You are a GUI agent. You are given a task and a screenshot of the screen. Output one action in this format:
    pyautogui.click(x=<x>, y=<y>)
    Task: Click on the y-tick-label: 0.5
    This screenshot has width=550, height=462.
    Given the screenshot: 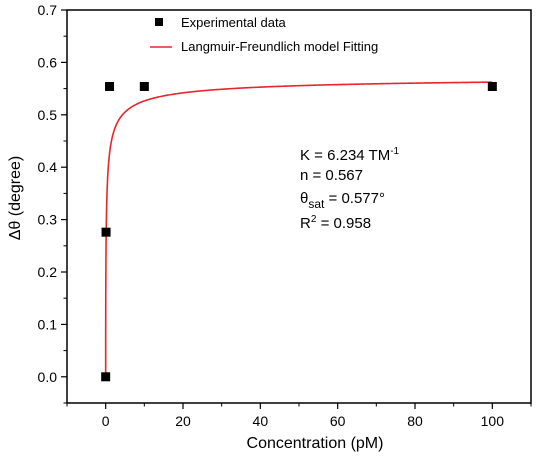 What is the action you would take?
    pyautogui.click(x=48, y=115)
    